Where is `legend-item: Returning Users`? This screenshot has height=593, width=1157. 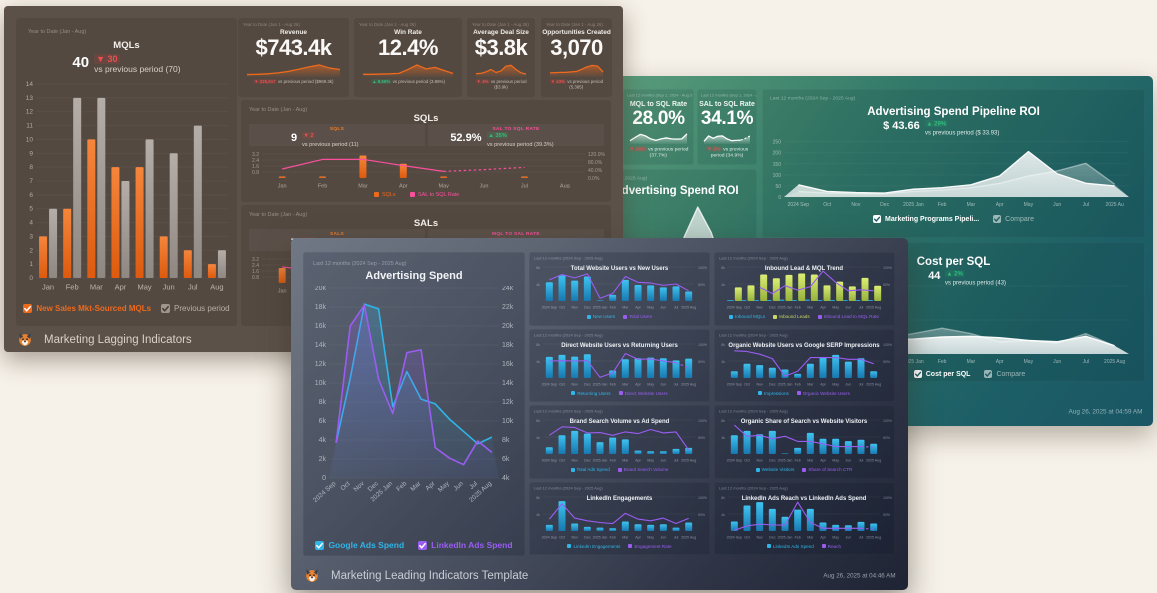 legend-item: Returning Users is located at coordinates (591, 393).